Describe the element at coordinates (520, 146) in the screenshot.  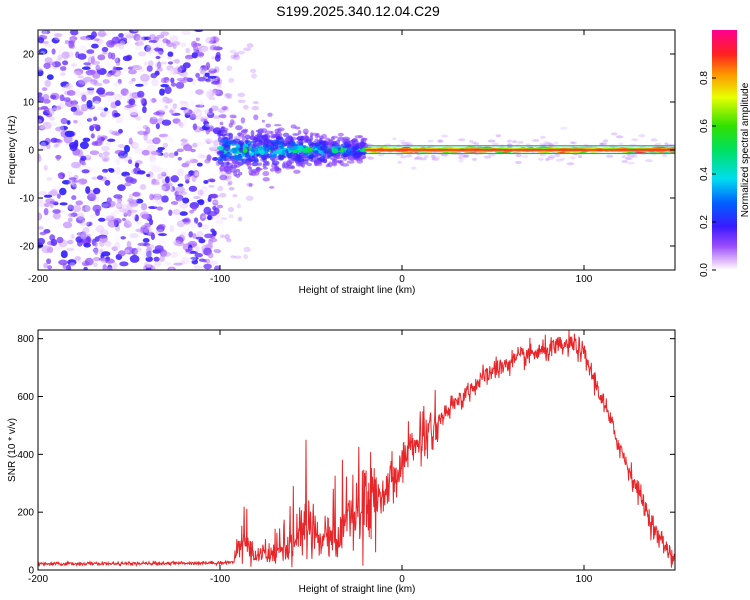
I see `carrier-edge-upper` at that location.